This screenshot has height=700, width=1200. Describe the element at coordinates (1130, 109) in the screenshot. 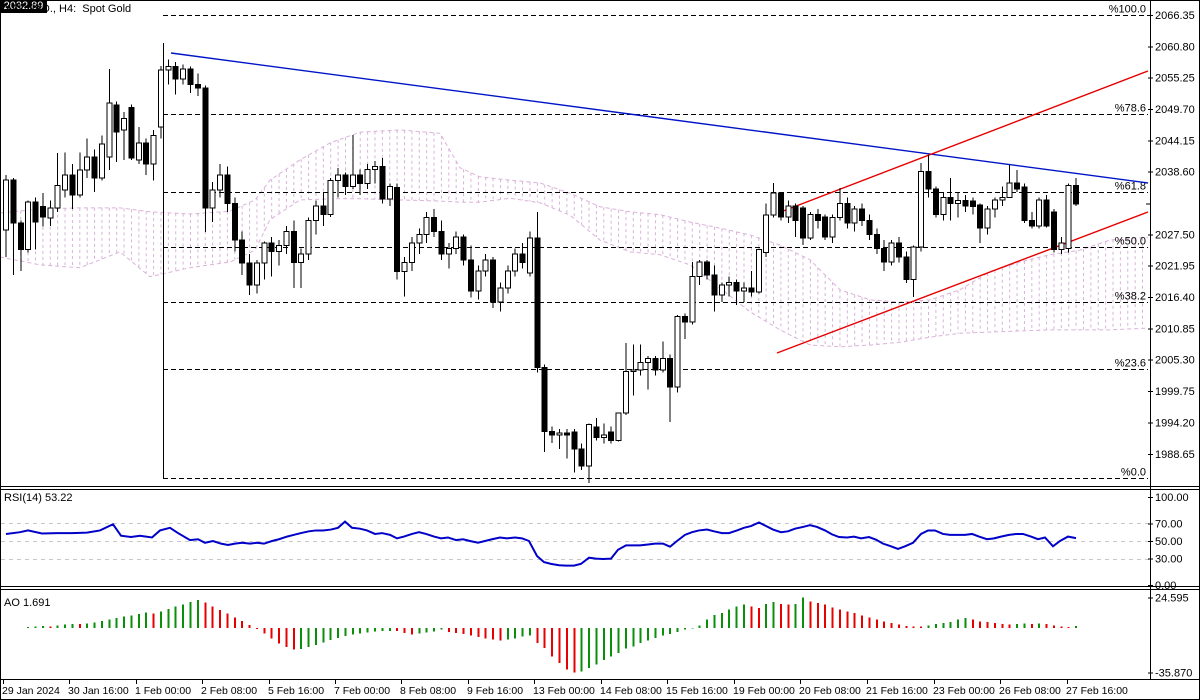

I see `fib-level-label: %78.6` at that location.